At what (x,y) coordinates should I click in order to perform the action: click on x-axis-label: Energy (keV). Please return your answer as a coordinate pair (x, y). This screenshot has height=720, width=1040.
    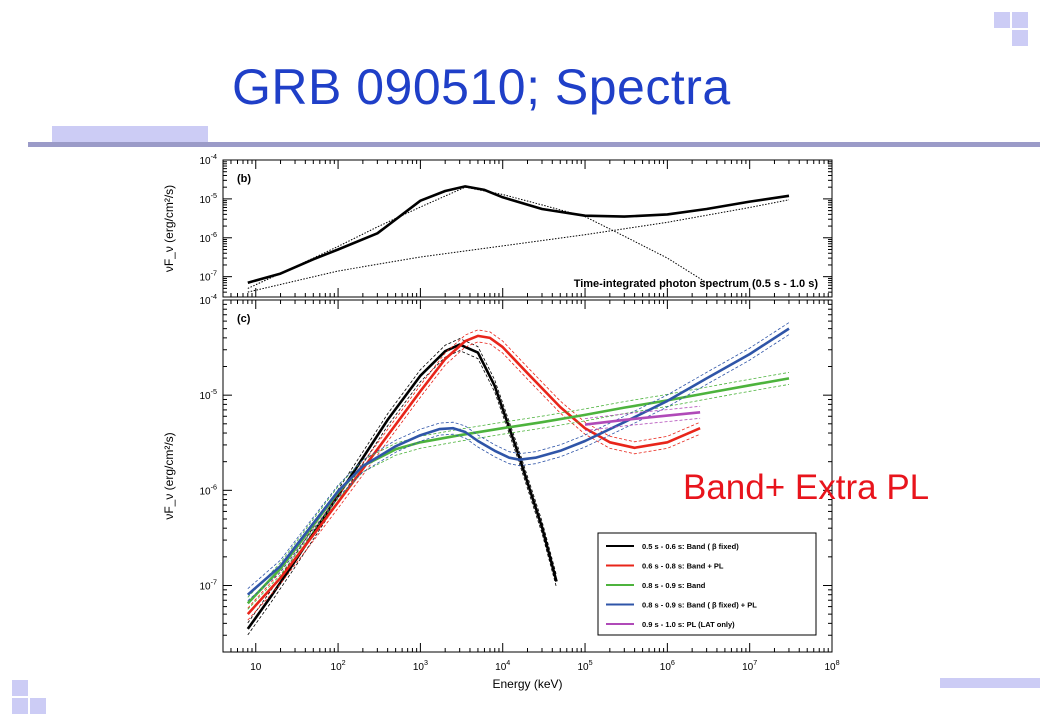
    Looking at the image, I should click on (527, 684).